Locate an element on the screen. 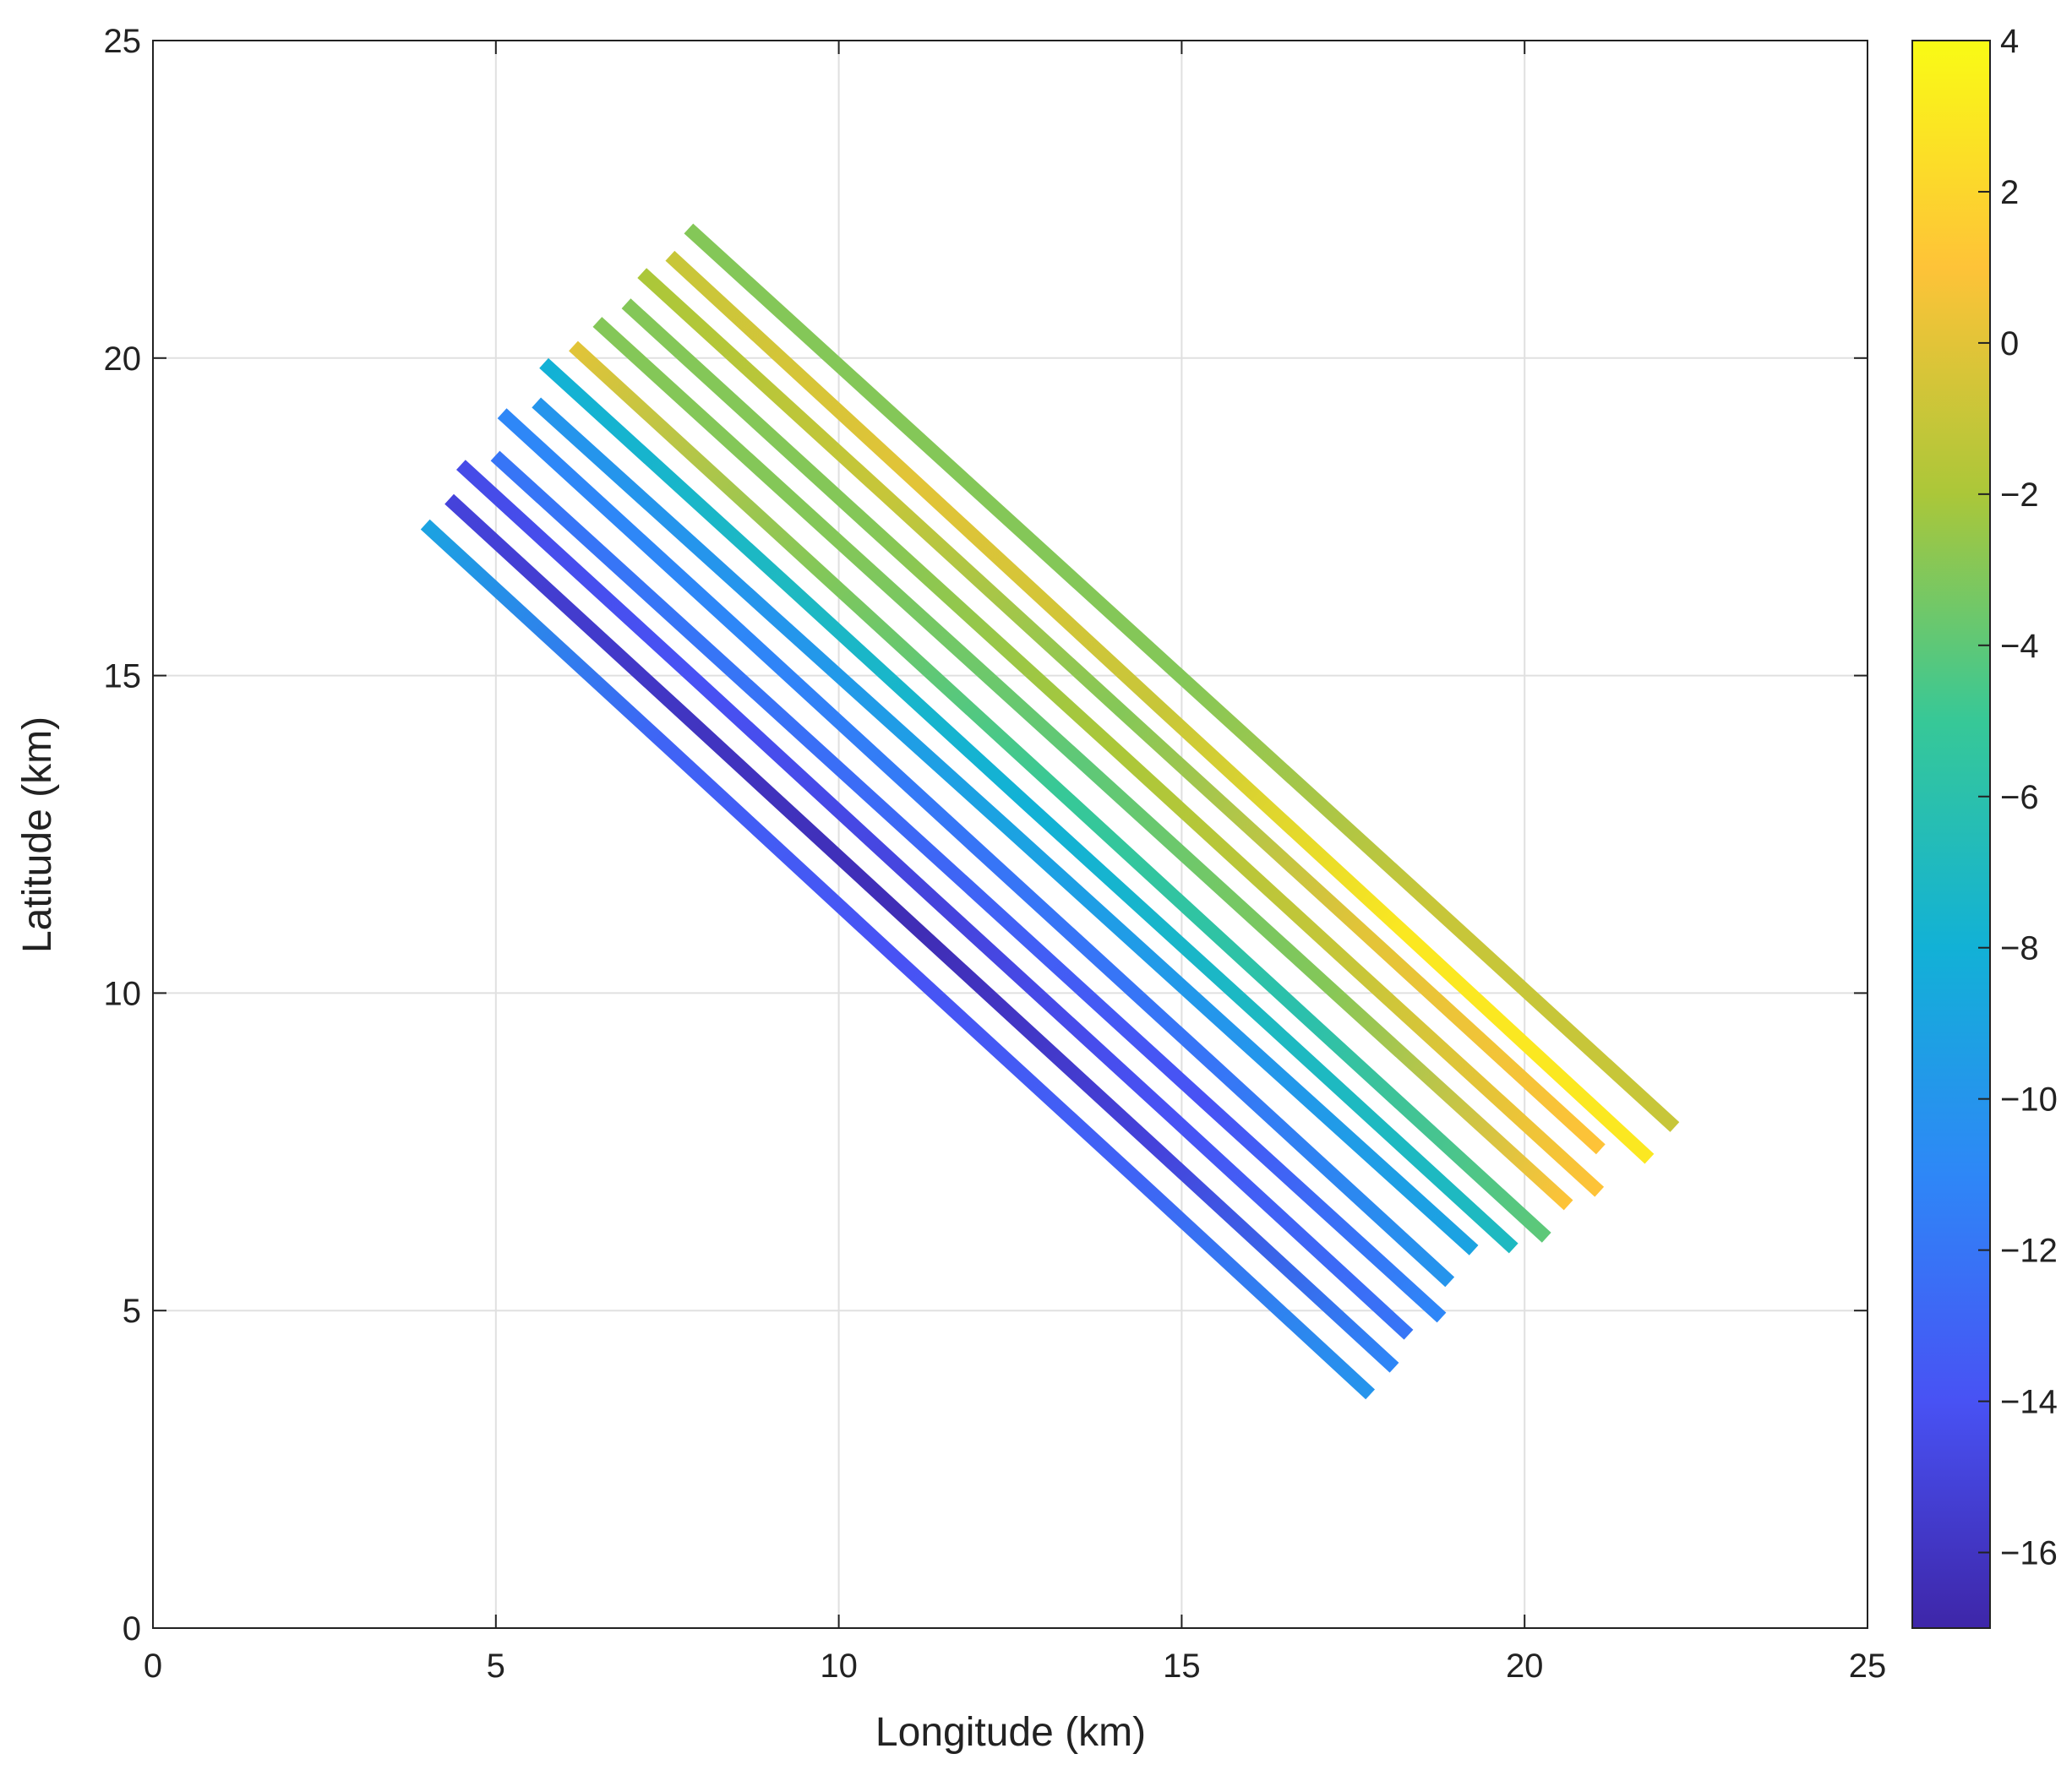  colorbar-tick-label: −10 is located at coordinates (2029, 1100).